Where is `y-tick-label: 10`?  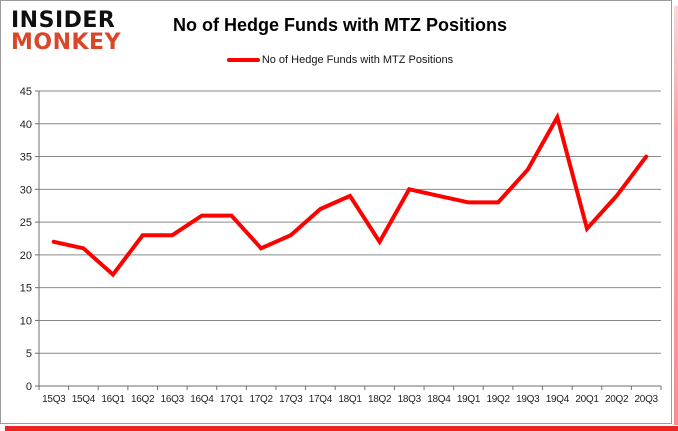
y-tick-label: 10 is located at coordinates (26, 321).